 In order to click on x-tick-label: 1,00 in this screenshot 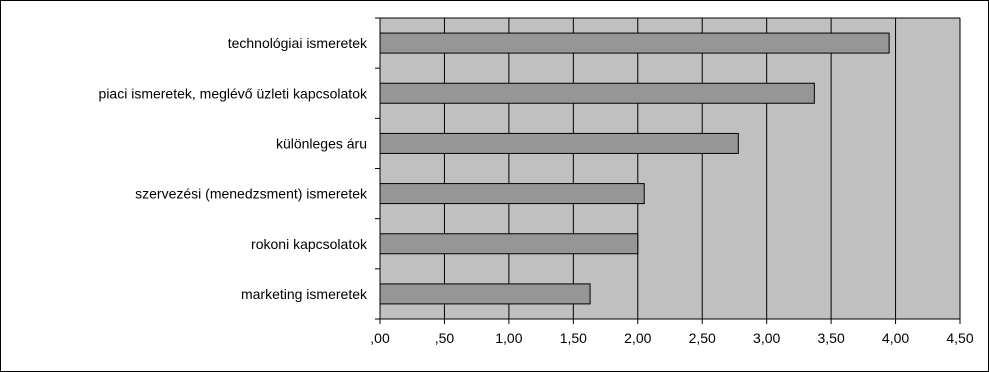, I will do `click(508, 338)`.